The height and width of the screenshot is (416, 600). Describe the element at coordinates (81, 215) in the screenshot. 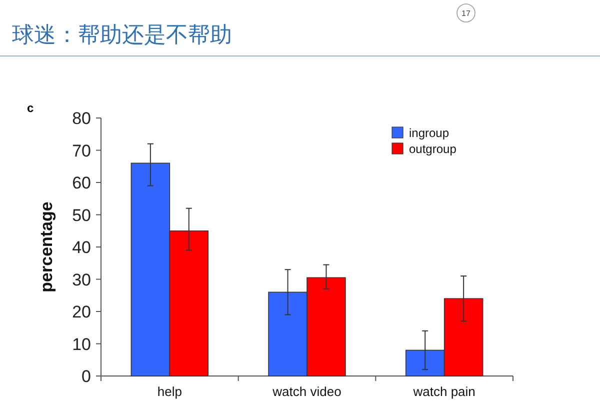

I see `y-tick-label: 50` at that location.